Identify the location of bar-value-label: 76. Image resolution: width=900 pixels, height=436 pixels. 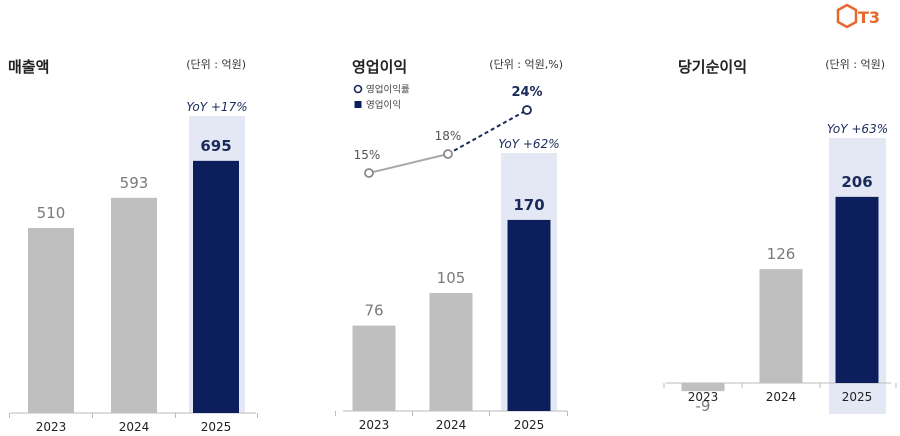
(373, 311).